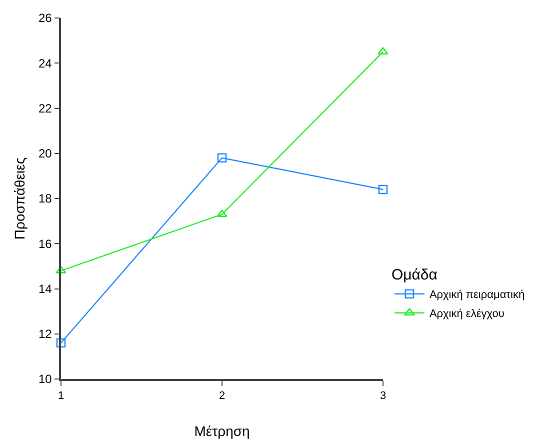  I want to click on x-tick-label: 2, so click(222, 396).